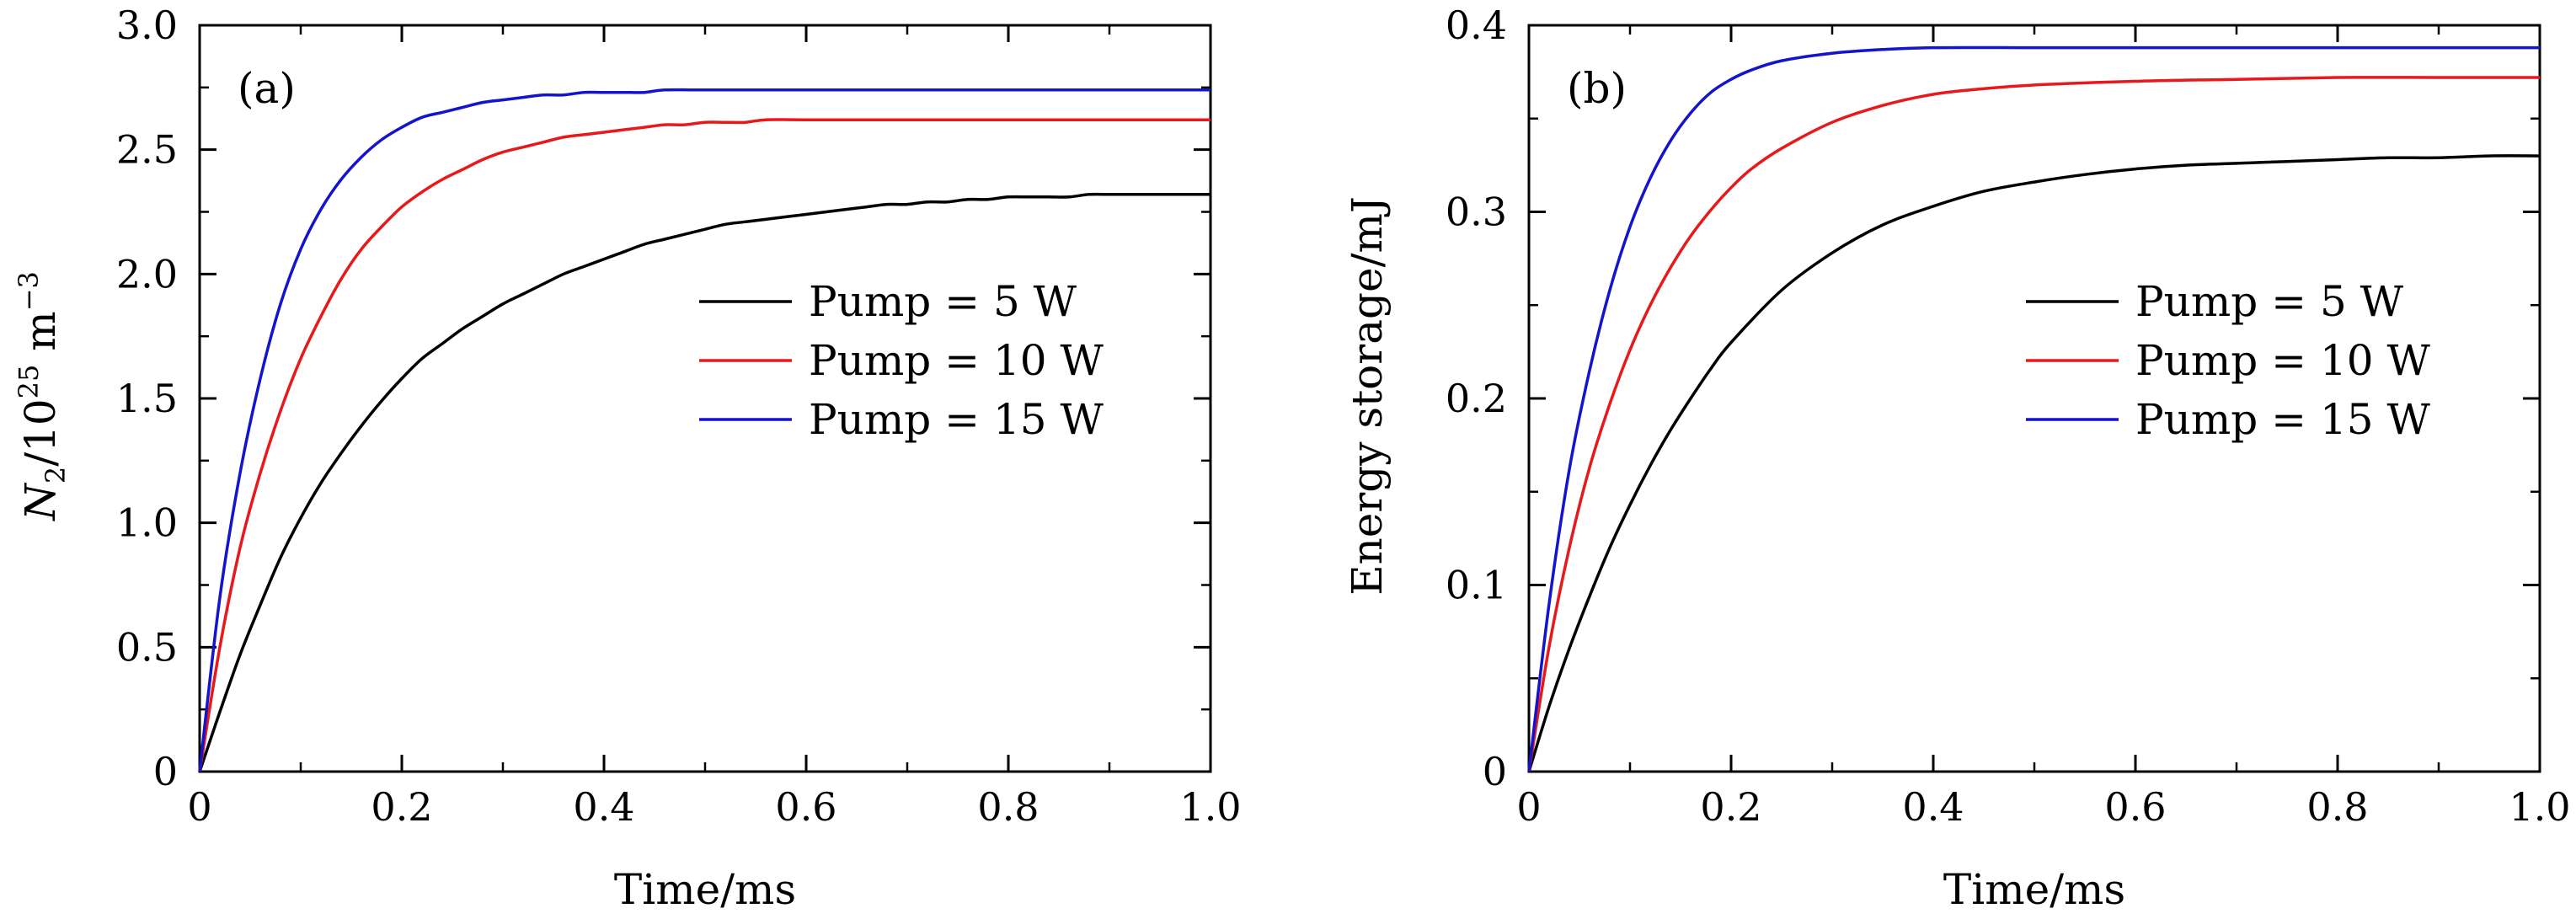 This screenshot has width=2576, height=919. I want to click on y-axis-label-a: N2/1025 m−3, so click(42, 396).